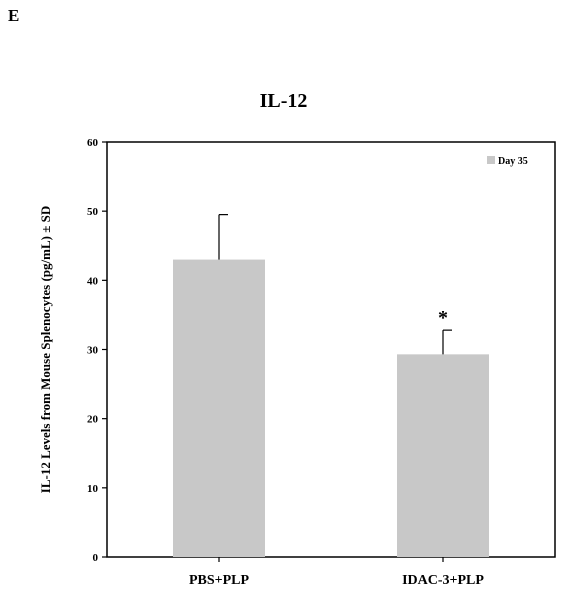 The width and height of the screenshot is (567, 600). Describe the element at coordinates (93, 281) in the screenshot. I see `y-tick-label: 40` at that location.